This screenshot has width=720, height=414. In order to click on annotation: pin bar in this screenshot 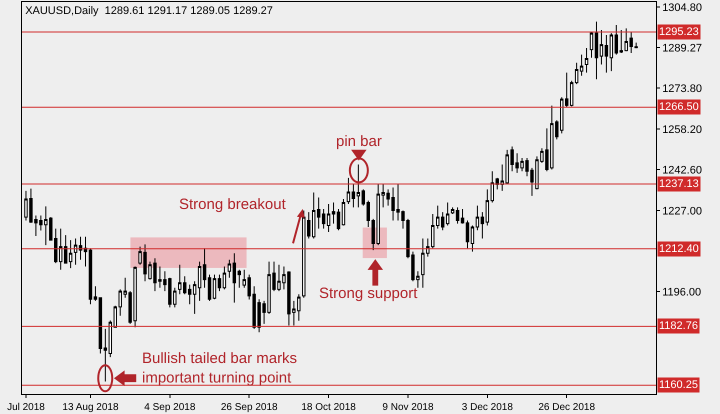, I will do `click(359, 141)`.